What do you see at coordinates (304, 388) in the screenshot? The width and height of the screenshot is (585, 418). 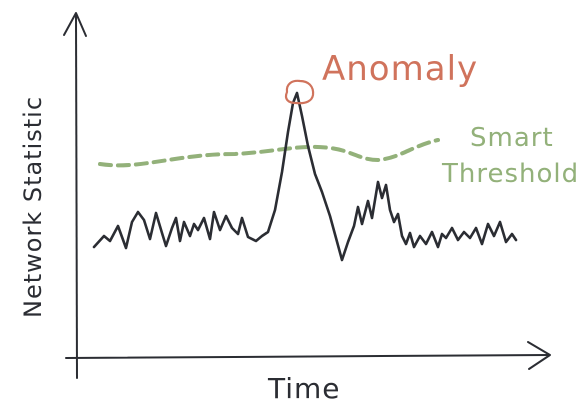 I see `x-axis-label: Time` at bounding box center [304, 388].